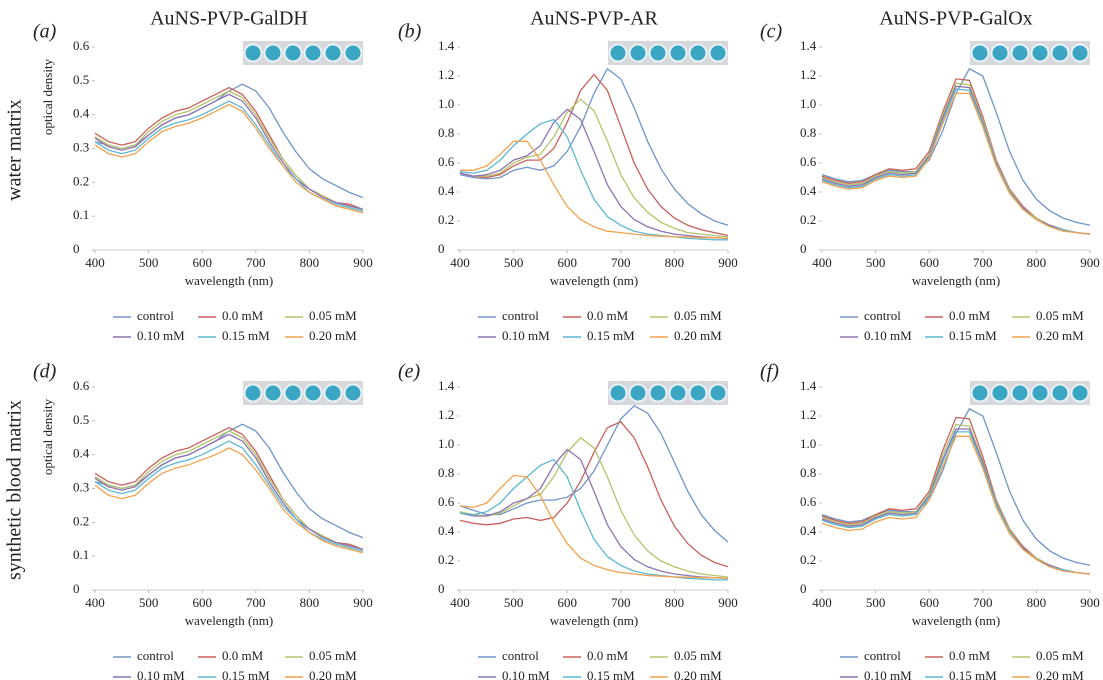 The width and height of the screenshot is (1103, 680). What do you see at coordinates (410, 32) in the screenshot?
I see `panel-label: (b)` at bounding box center [410, 32].